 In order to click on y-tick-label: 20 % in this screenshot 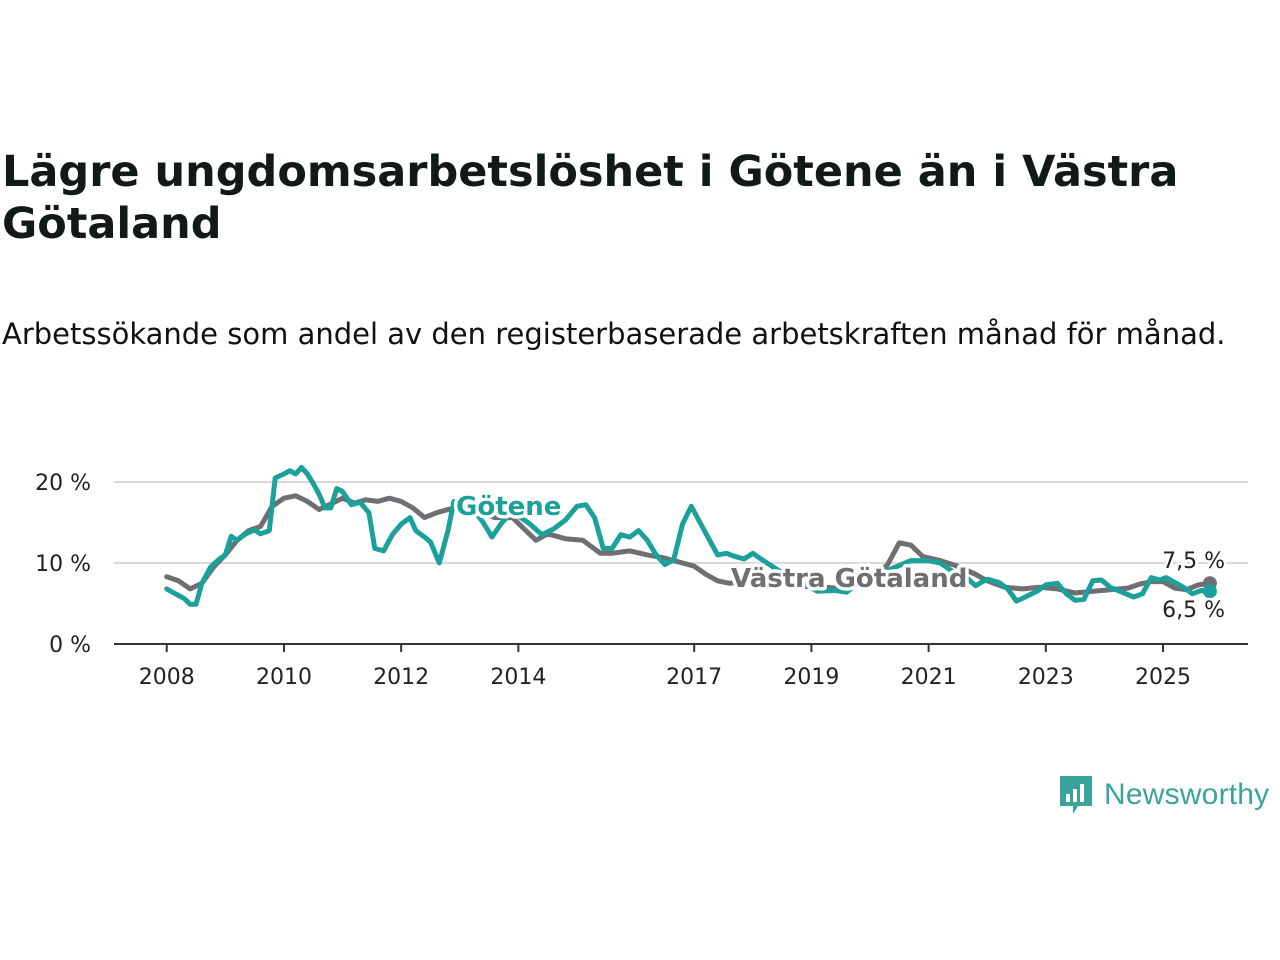, I will do `click(63, 483)`.